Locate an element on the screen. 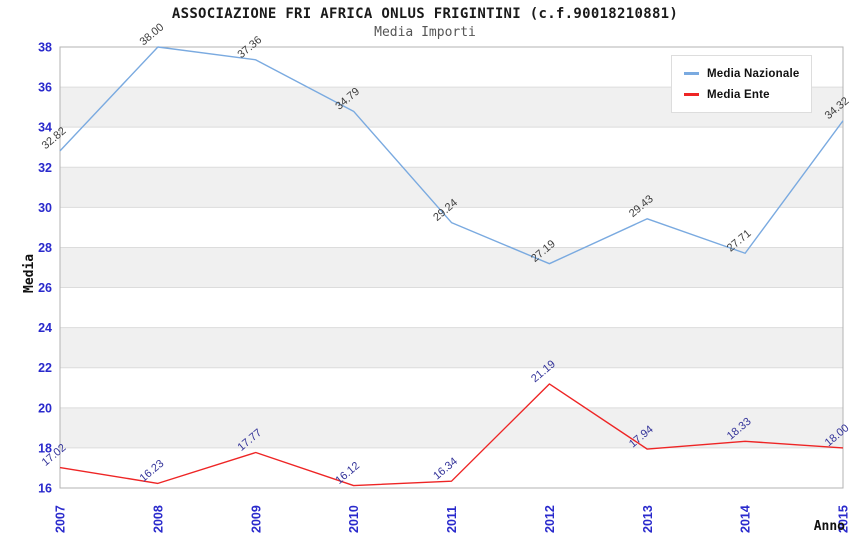 The image size is (850, 550). x-tick-label: 2015 is located at coordinates (843, 519).